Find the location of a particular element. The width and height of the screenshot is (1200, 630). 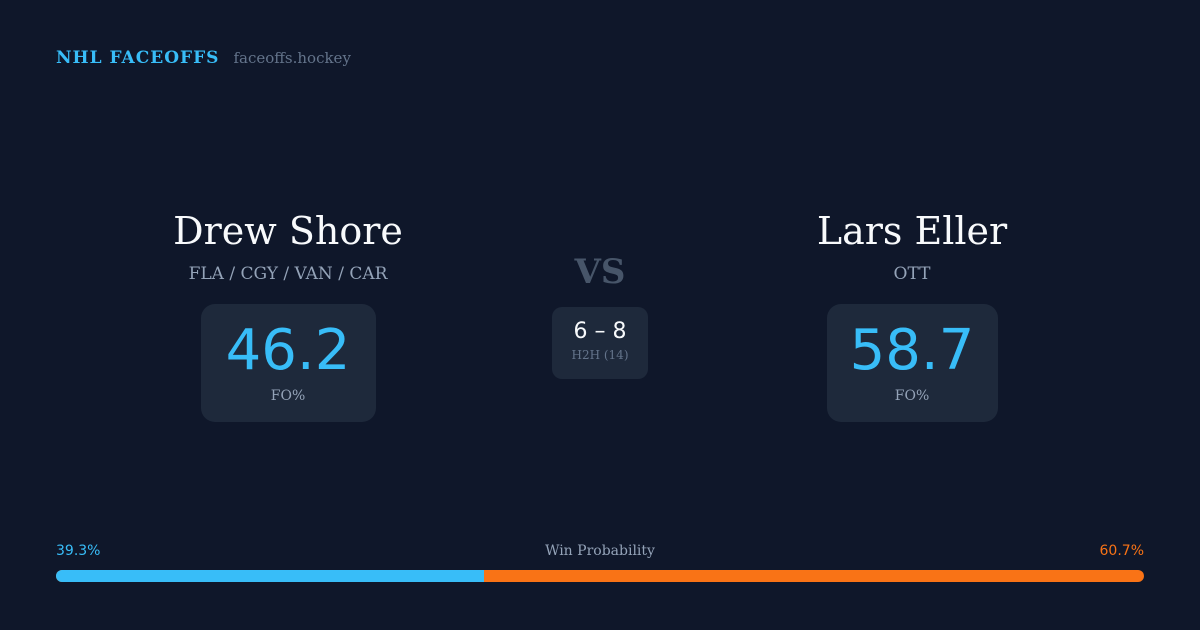

left-fo-value: 46.2 is located at coordinates (288, 350).